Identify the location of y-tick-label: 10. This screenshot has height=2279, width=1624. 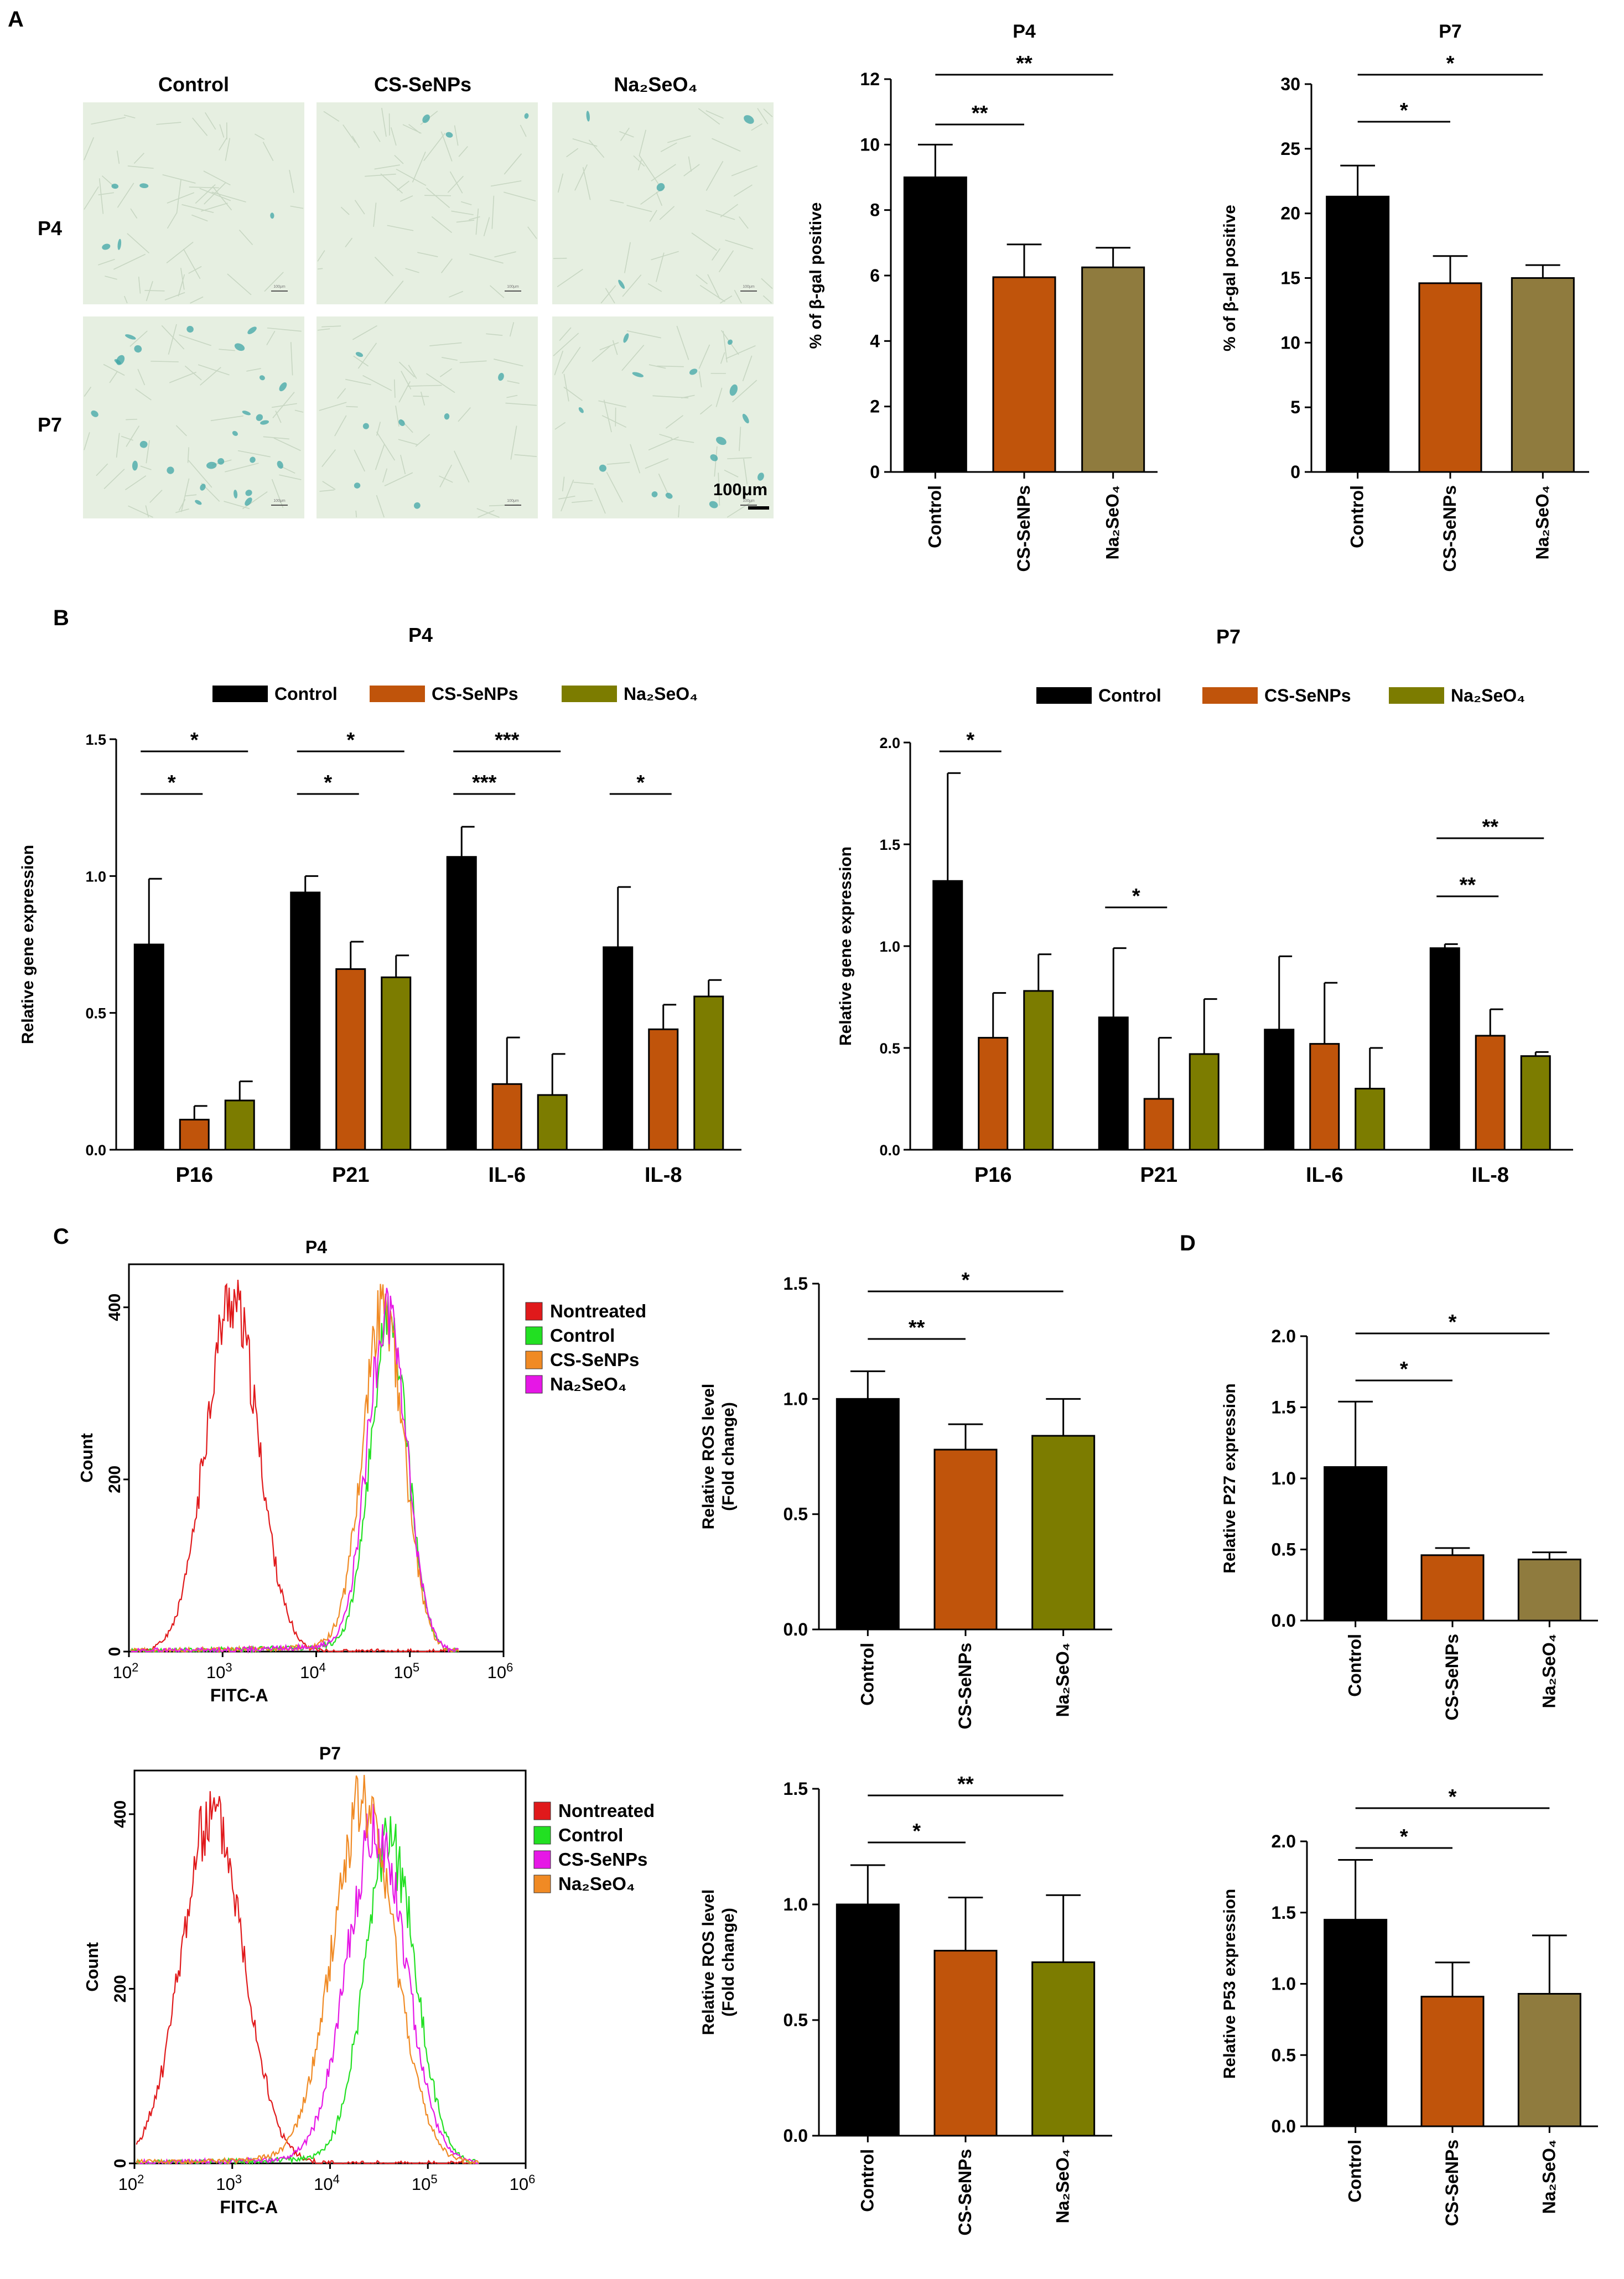
(870, 144).